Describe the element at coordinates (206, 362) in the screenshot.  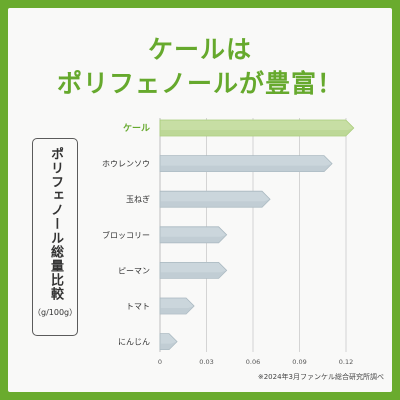
I see `x-tick-label: 0.03` at that location.